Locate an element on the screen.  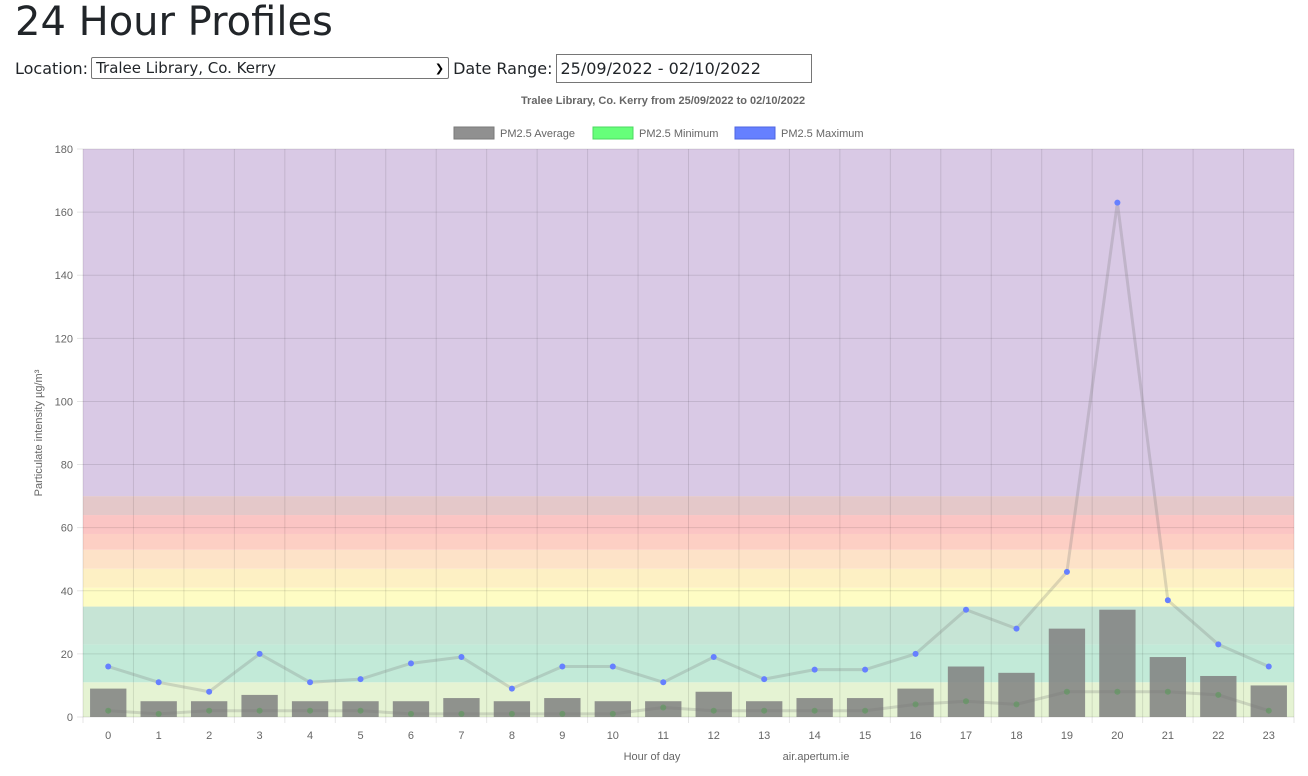
x-tick-label: 8 is located at coordinates (512, 736).